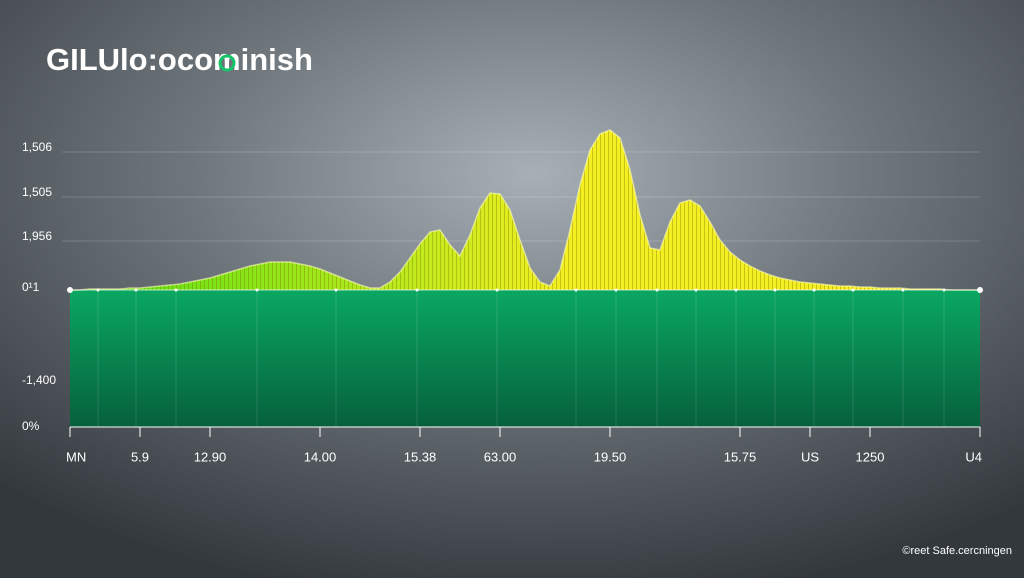 The width and height of the screenshot is (1024, 578). Describe the element at coordinates (500, 456) in the screenshot. I see `x-tick-label: 63.00` at that location.